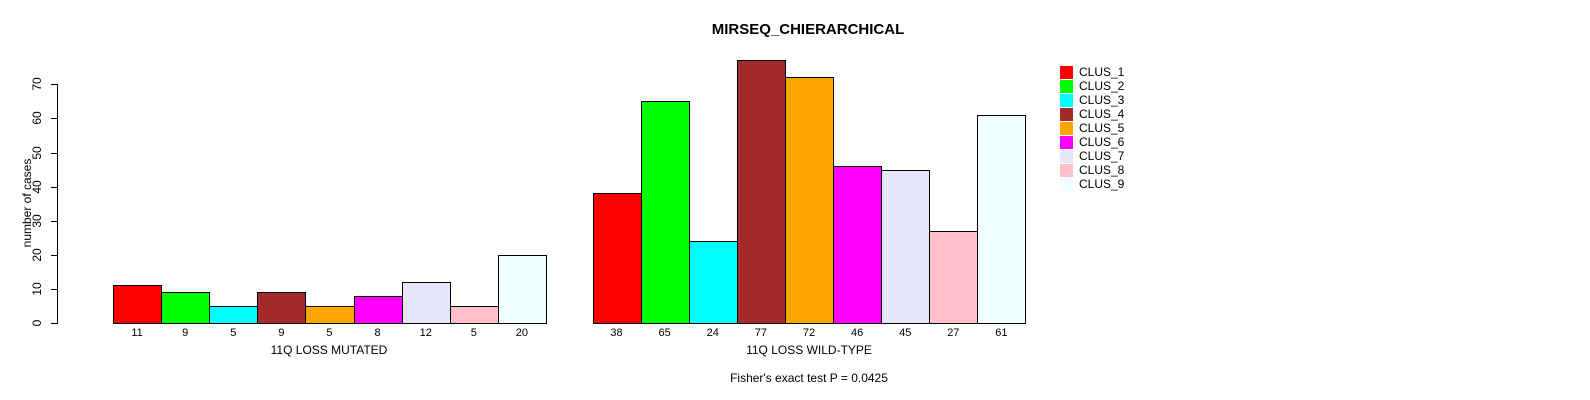 The height and width of the screenshot is (400, 1590). What do you see at coordinates (760, 333) in the screenshot?
I see `bar-value-label: 77` at bounding box center [760, 333].